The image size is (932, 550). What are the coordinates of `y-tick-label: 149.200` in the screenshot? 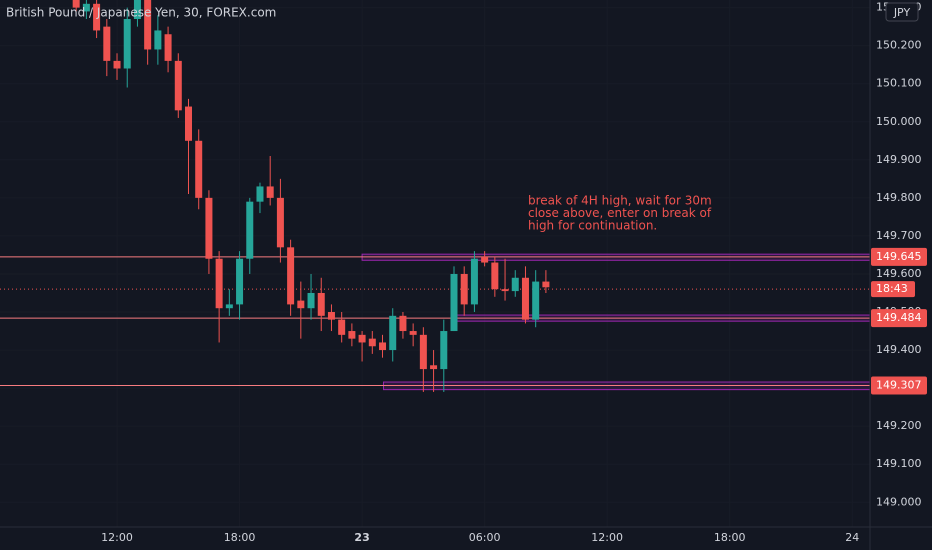 It's located at (899, 425).